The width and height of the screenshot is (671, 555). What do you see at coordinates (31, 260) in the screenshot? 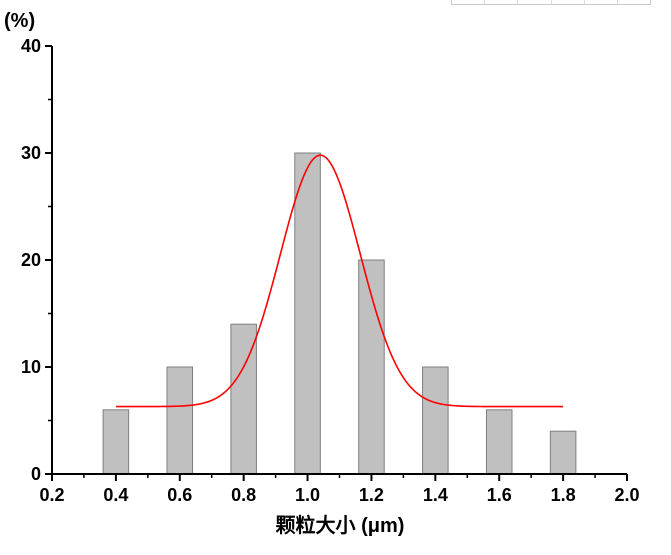
I see `y-tick-label: 20` at bounding box center [31, 260].